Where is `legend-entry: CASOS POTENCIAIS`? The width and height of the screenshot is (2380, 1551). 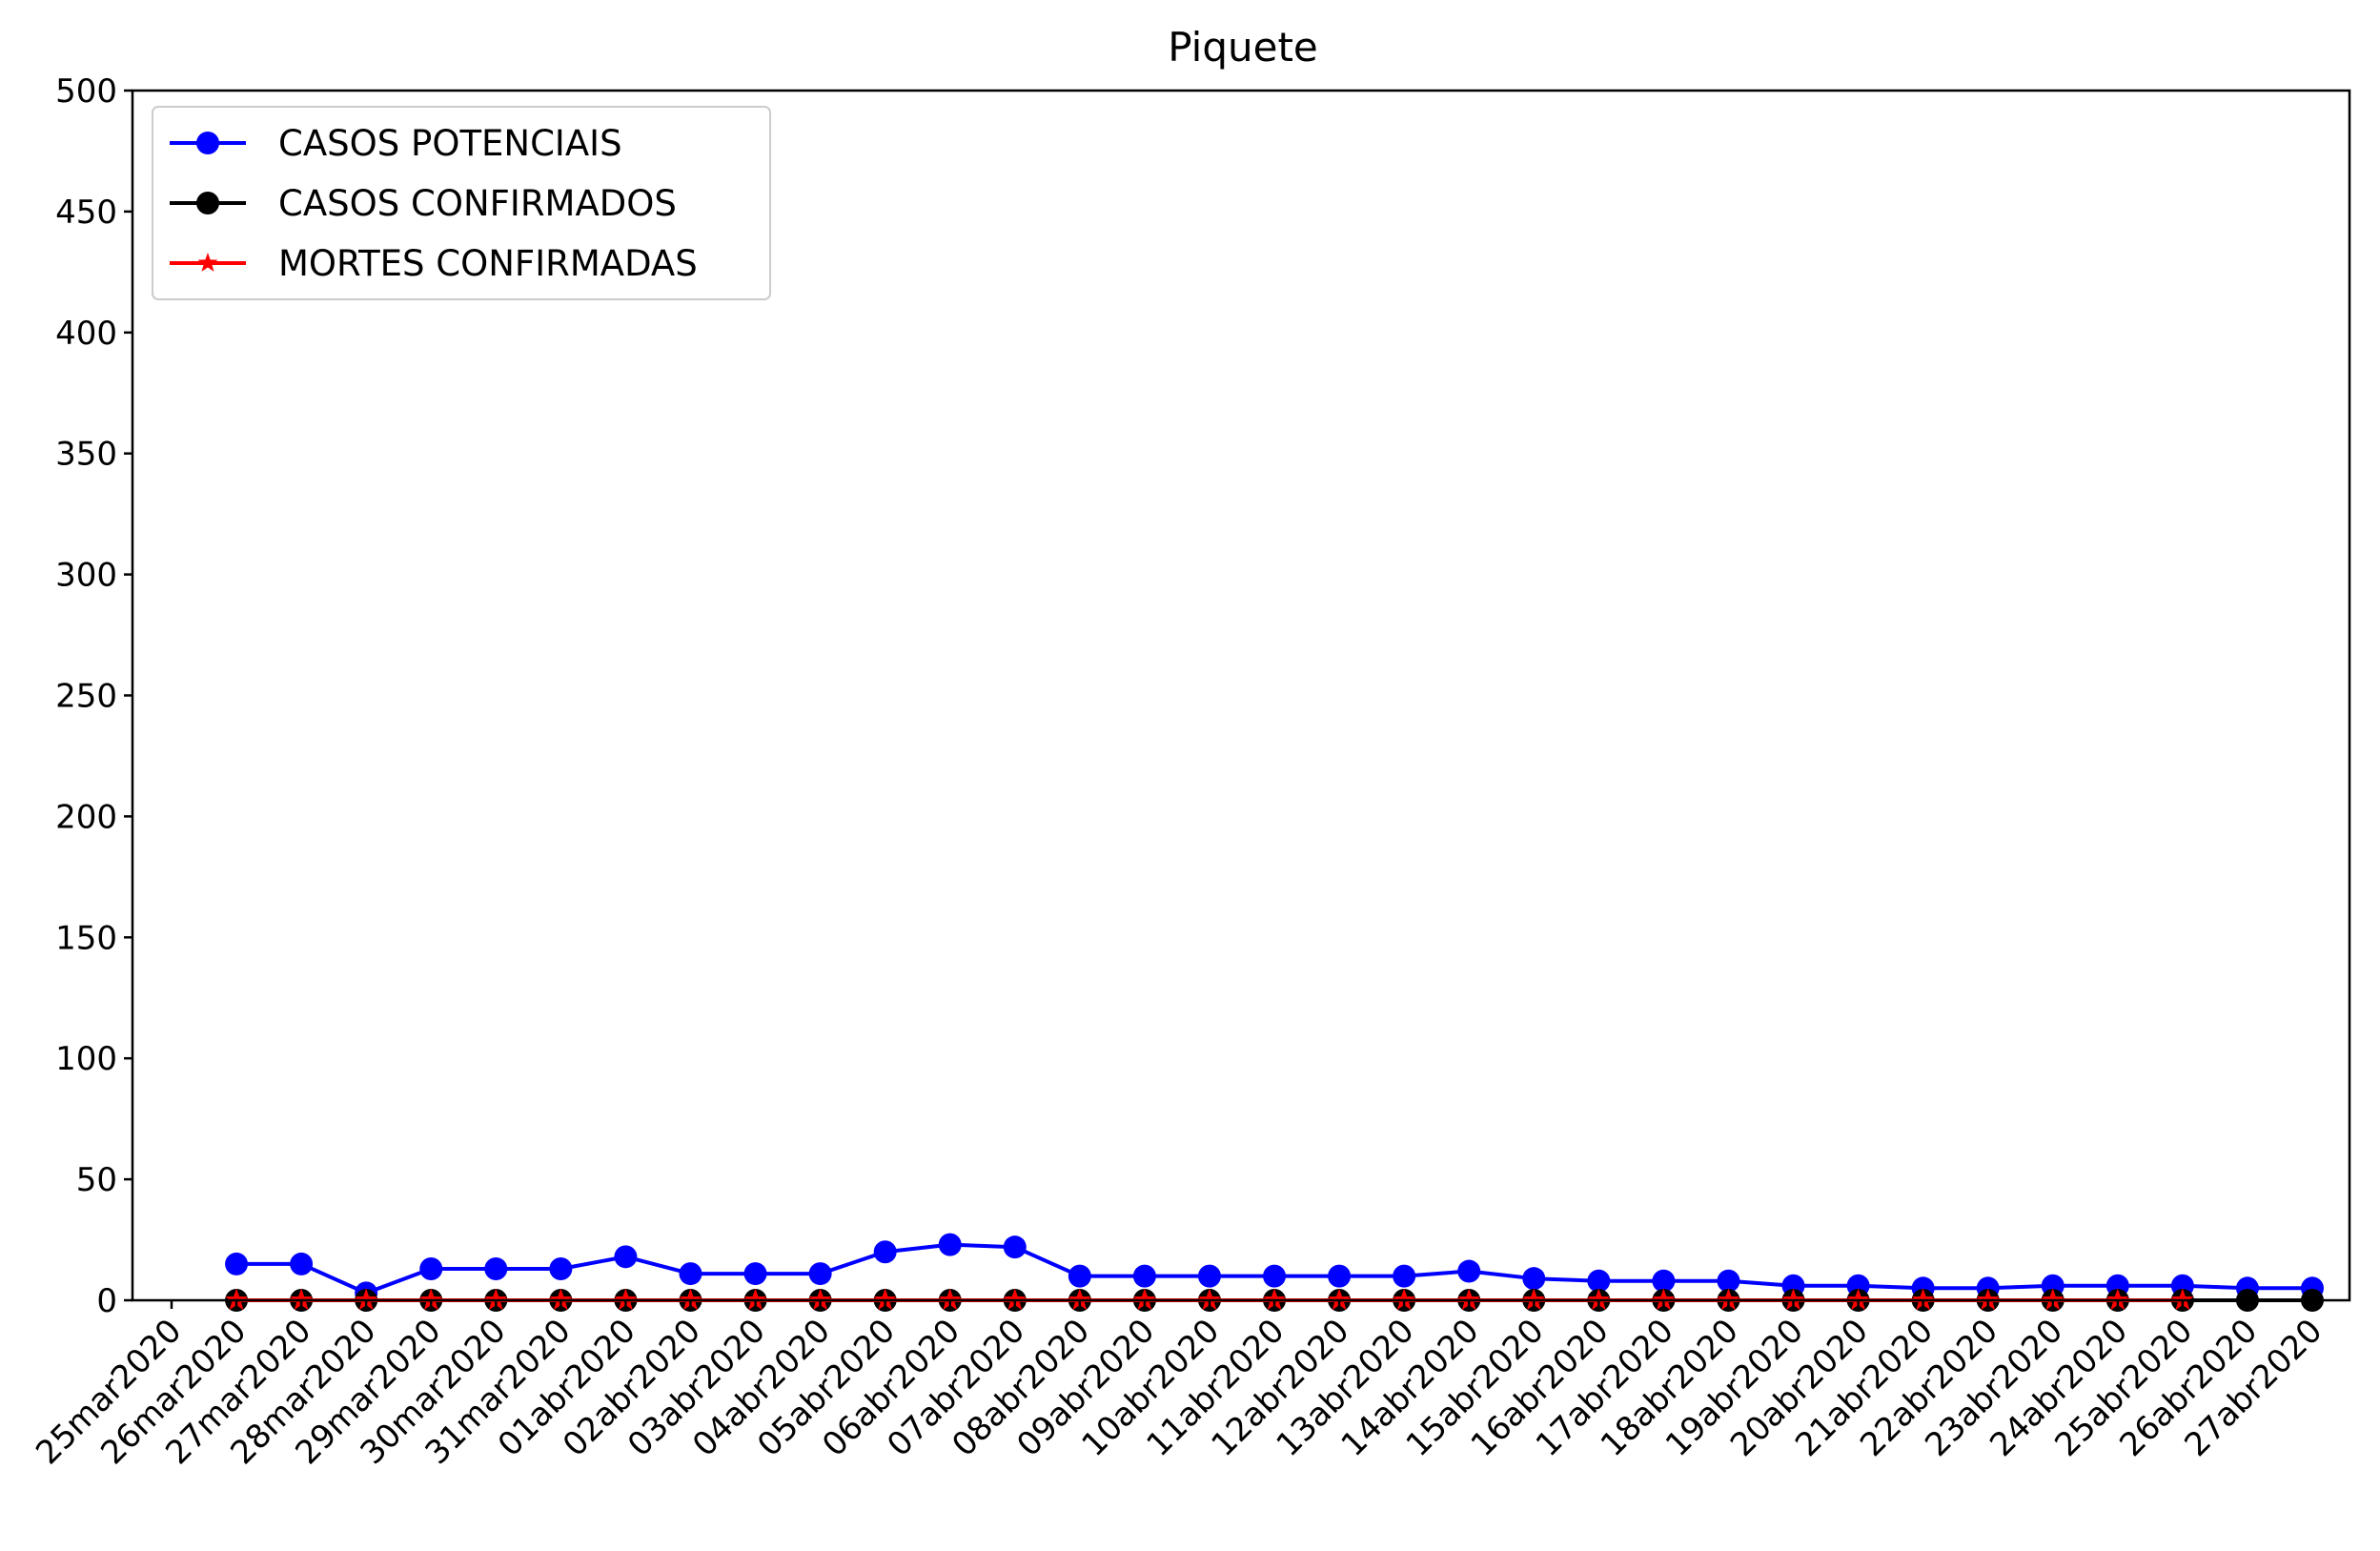
legend-entry: CASOS POTENCIAIS is located at coordinates (396, 143).